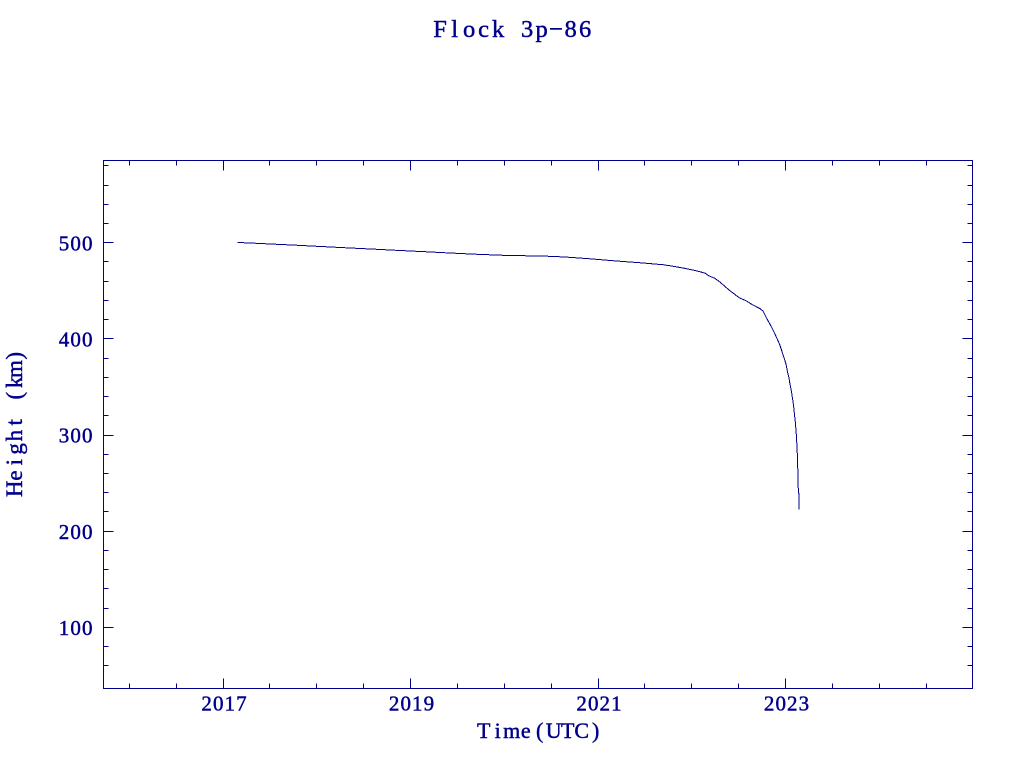  Describe the element at coordinates (76, 532) in the screenshot. I see `svg-text: 200` at that location.